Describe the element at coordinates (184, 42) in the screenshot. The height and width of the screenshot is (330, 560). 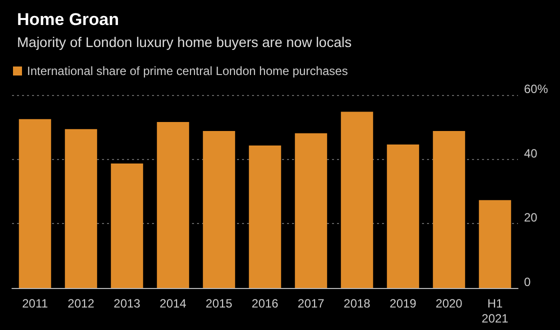
I see `chart-subtitle: Majority of London luxury home buyers are now locals` at that location.